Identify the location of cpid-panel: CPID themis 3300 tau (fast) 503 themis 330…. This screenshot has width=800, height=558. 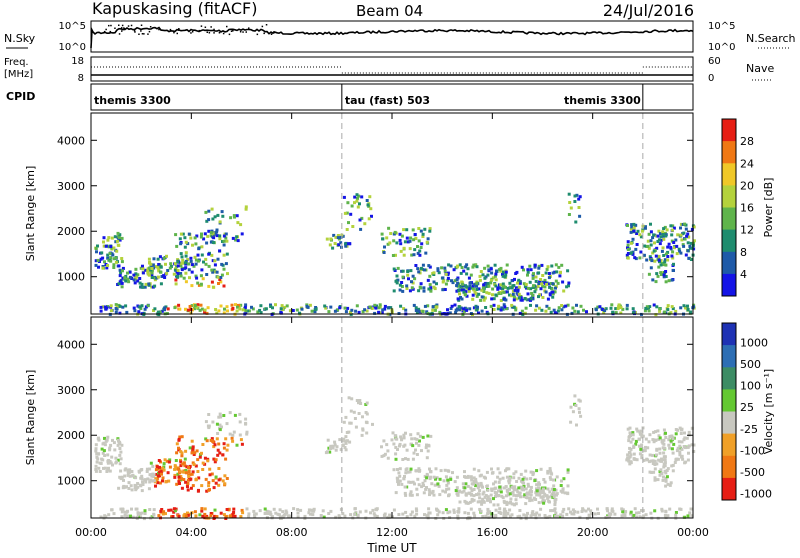
(350, 97).